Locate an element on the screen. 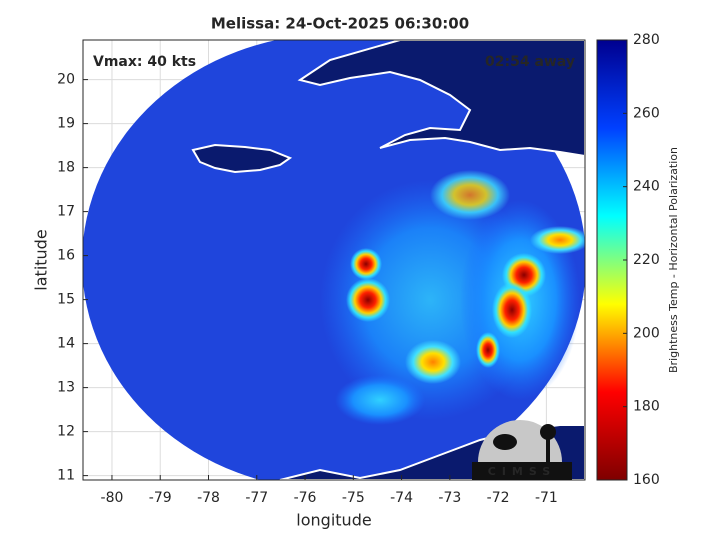 Image resolution: width=720 pixels, height=540 pixels. y-tick-label: 18 is located at coordinates (66, 168).